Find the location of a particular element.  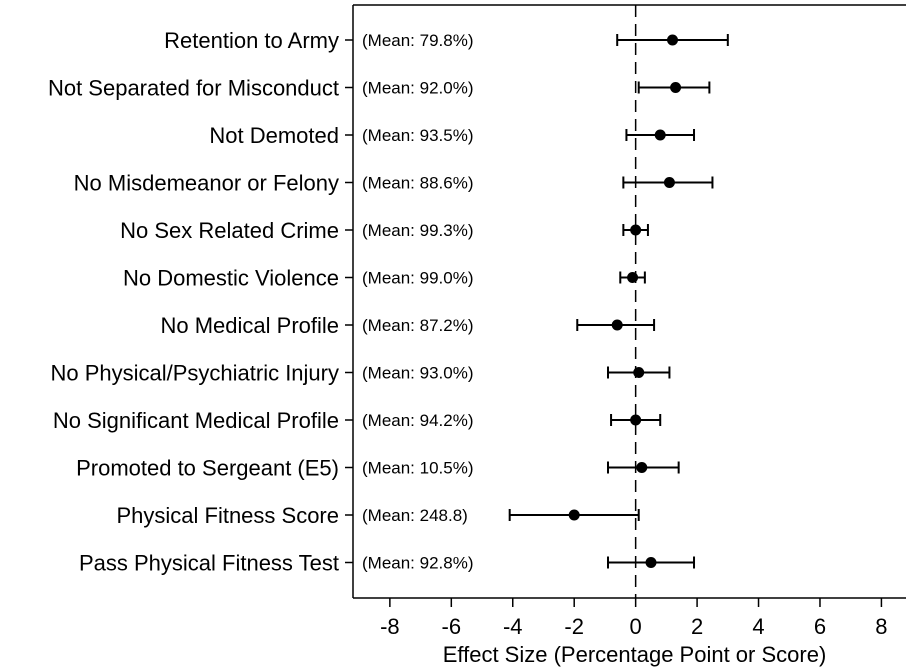

mean-label: (Mean: 99.0%) is located at coordinates (418, 278).